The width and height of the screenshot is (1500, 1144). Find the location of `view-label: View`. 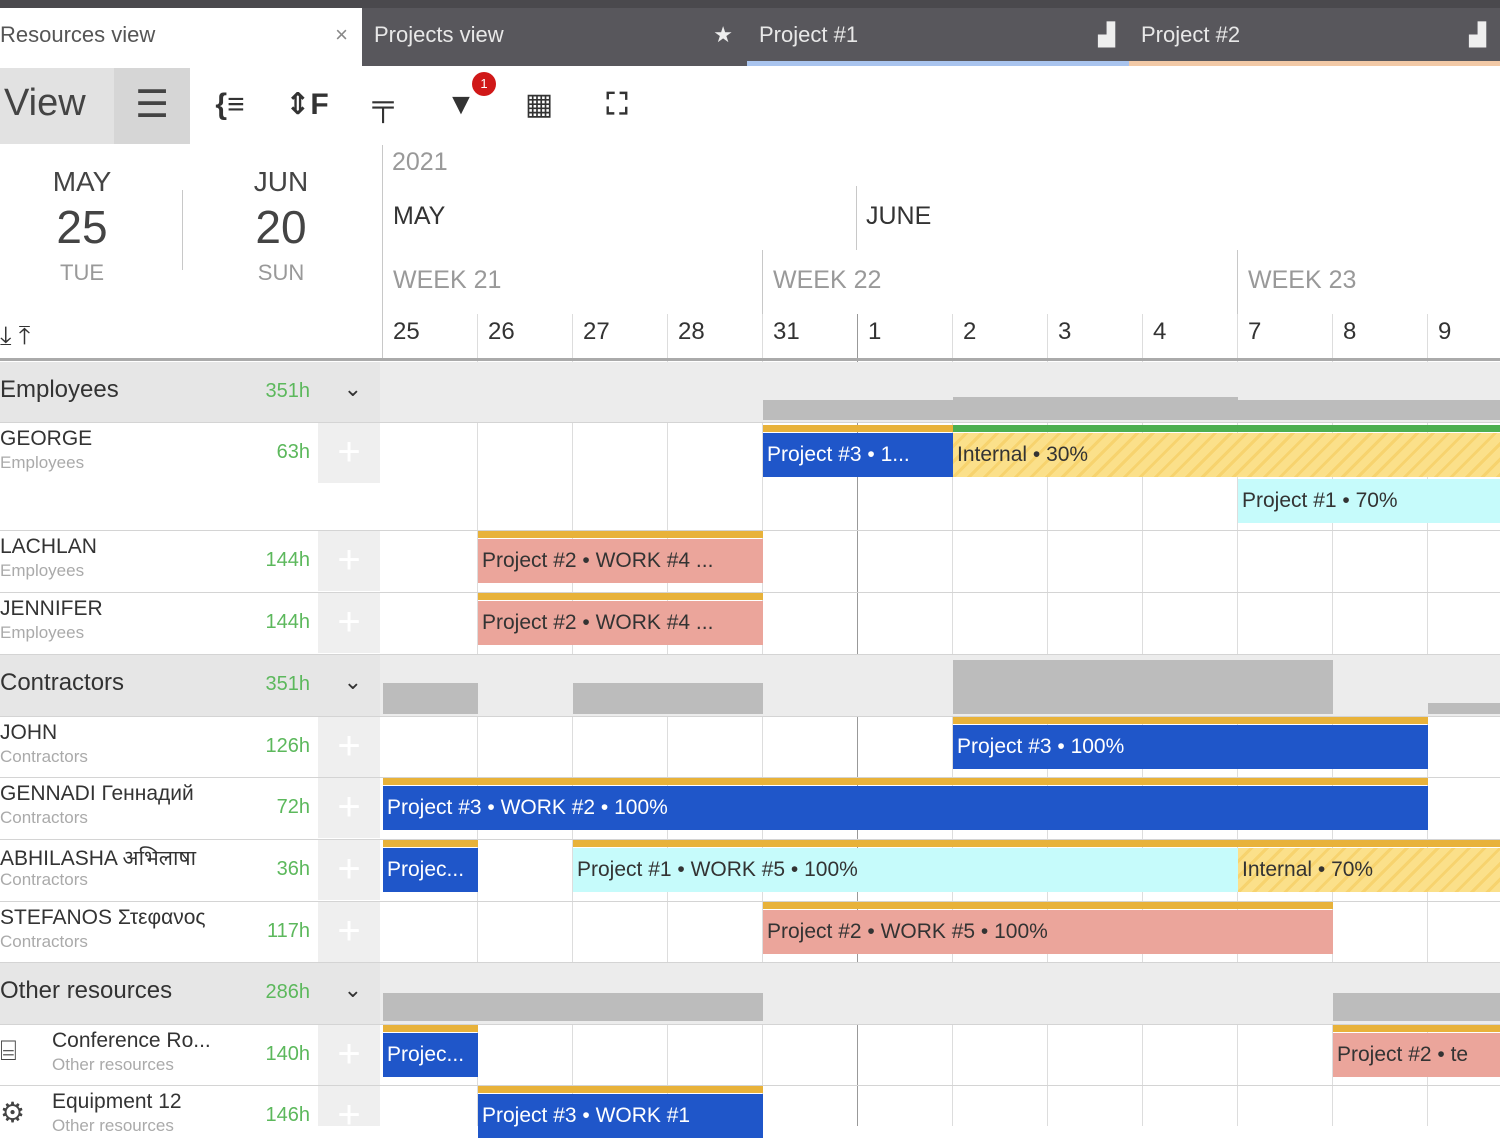

view-label: View is located at coordinates (45, 103).